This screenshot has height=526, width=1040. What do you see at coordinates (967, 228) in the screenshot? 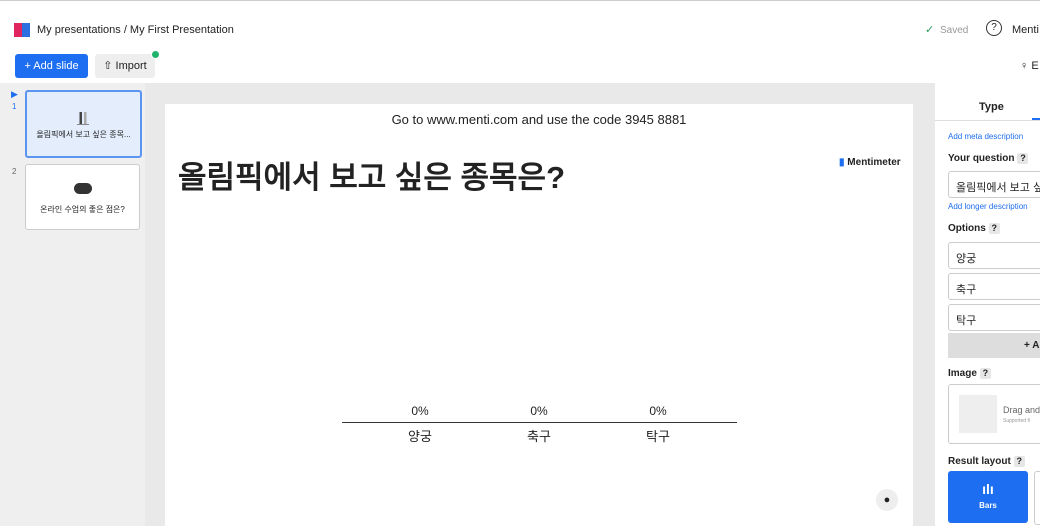
I see `label-text: Options` at bounding box center [967, 228].